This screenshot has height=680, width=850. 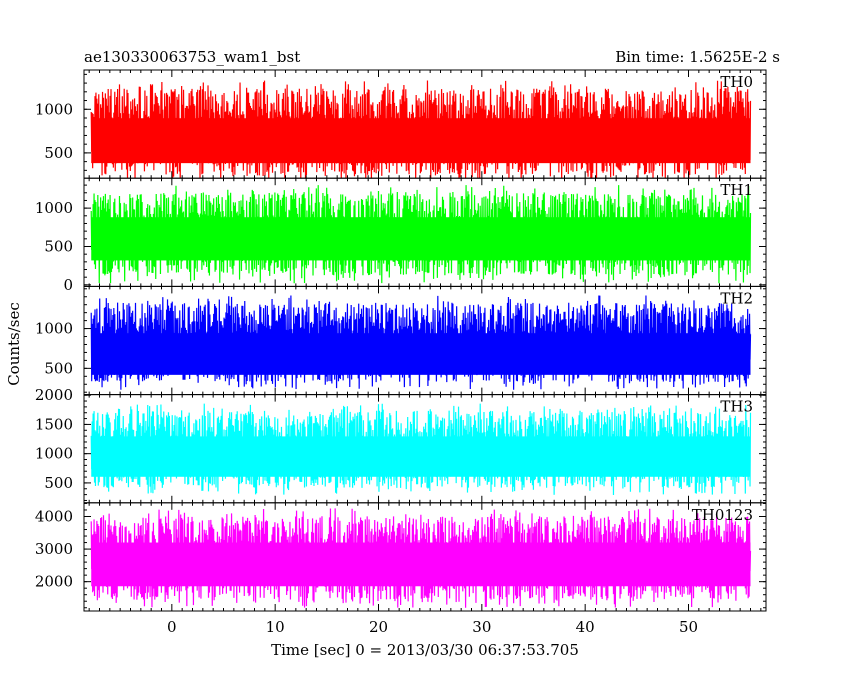 What do you see at coordinates (421, 354) in the screenshot?
I see `series-core-th2` at bounding box center [421, 354].